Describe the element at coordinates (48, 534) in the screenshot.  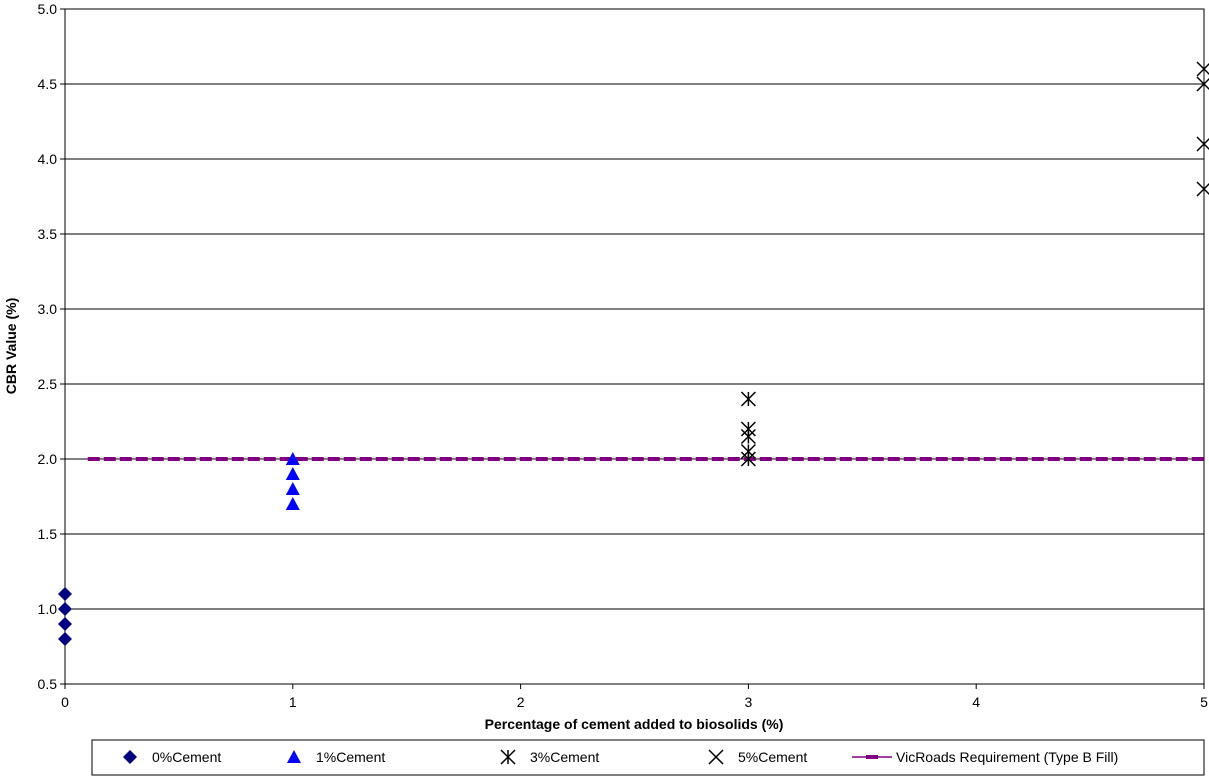
I see `y-tick-label: 1.5` at that location.